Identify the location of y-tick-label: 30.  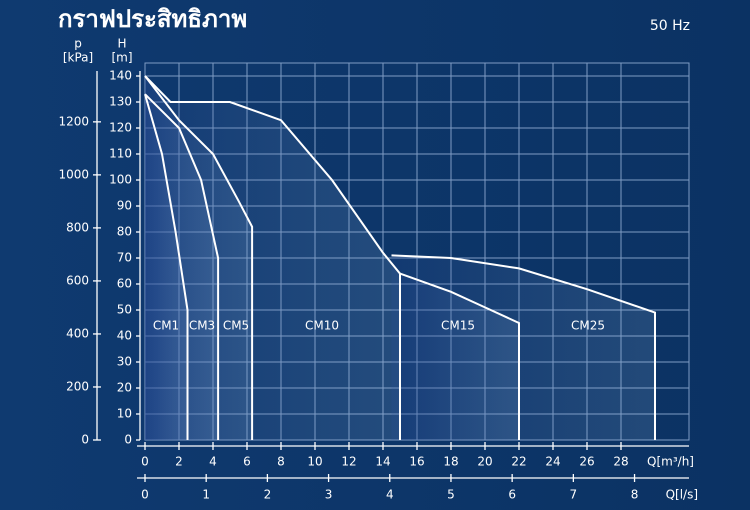
(124, 362).